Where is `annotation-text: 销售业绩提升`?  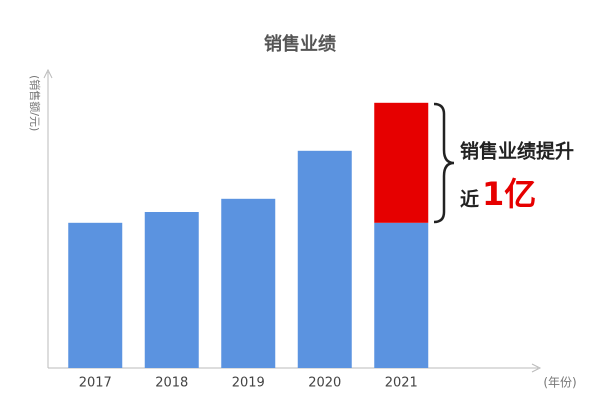 annotation-text: 销售业绩提升 is located at coordinates (517, 151).